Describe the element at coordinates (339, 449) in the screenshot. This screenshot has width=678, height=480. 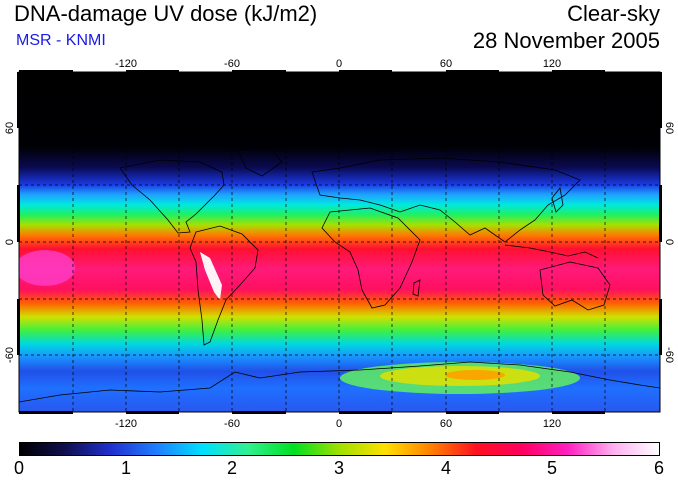
I see `colorbar` at that location.